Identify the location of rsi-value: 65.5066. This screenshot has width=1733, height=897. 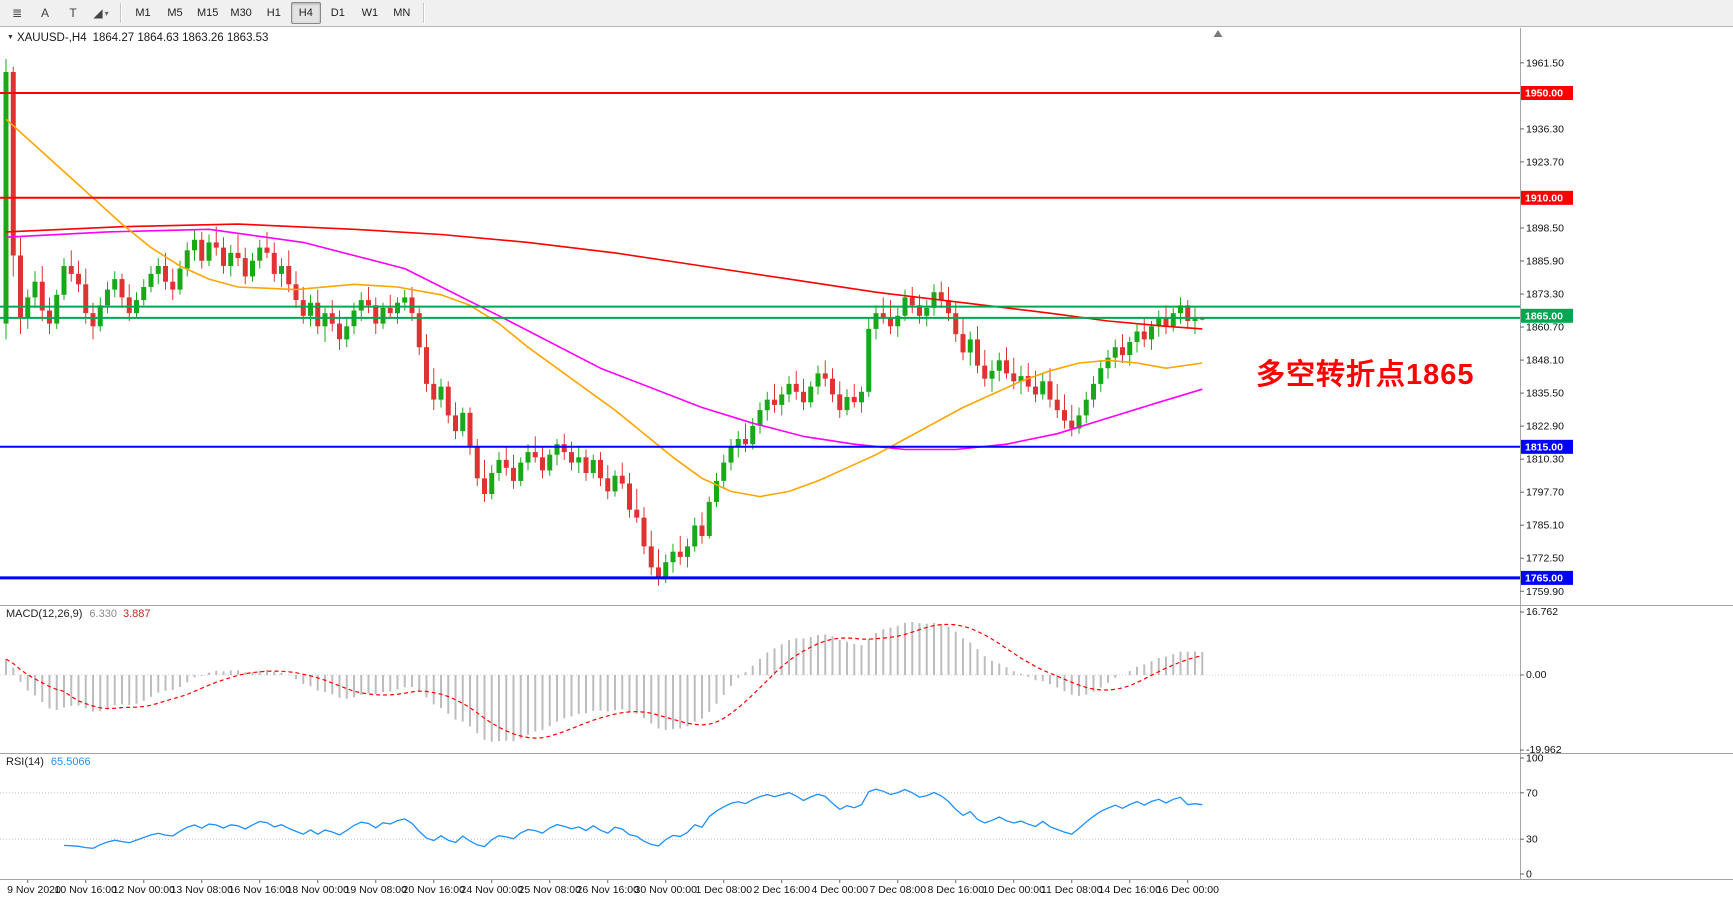
(70, 762).